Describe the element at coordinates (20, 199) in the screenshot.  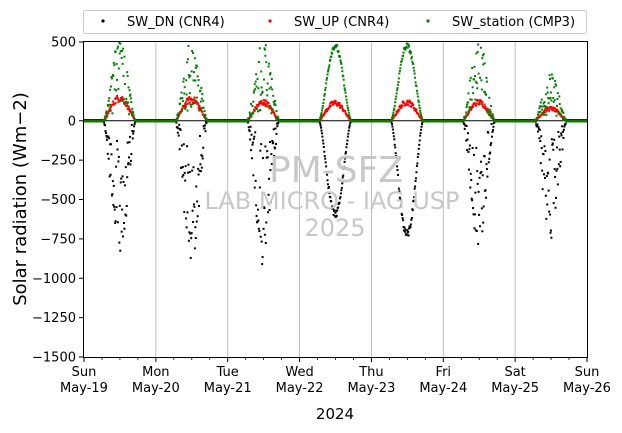
I see `y-axis-title: Solar radiation (Wm−2)` at that location.